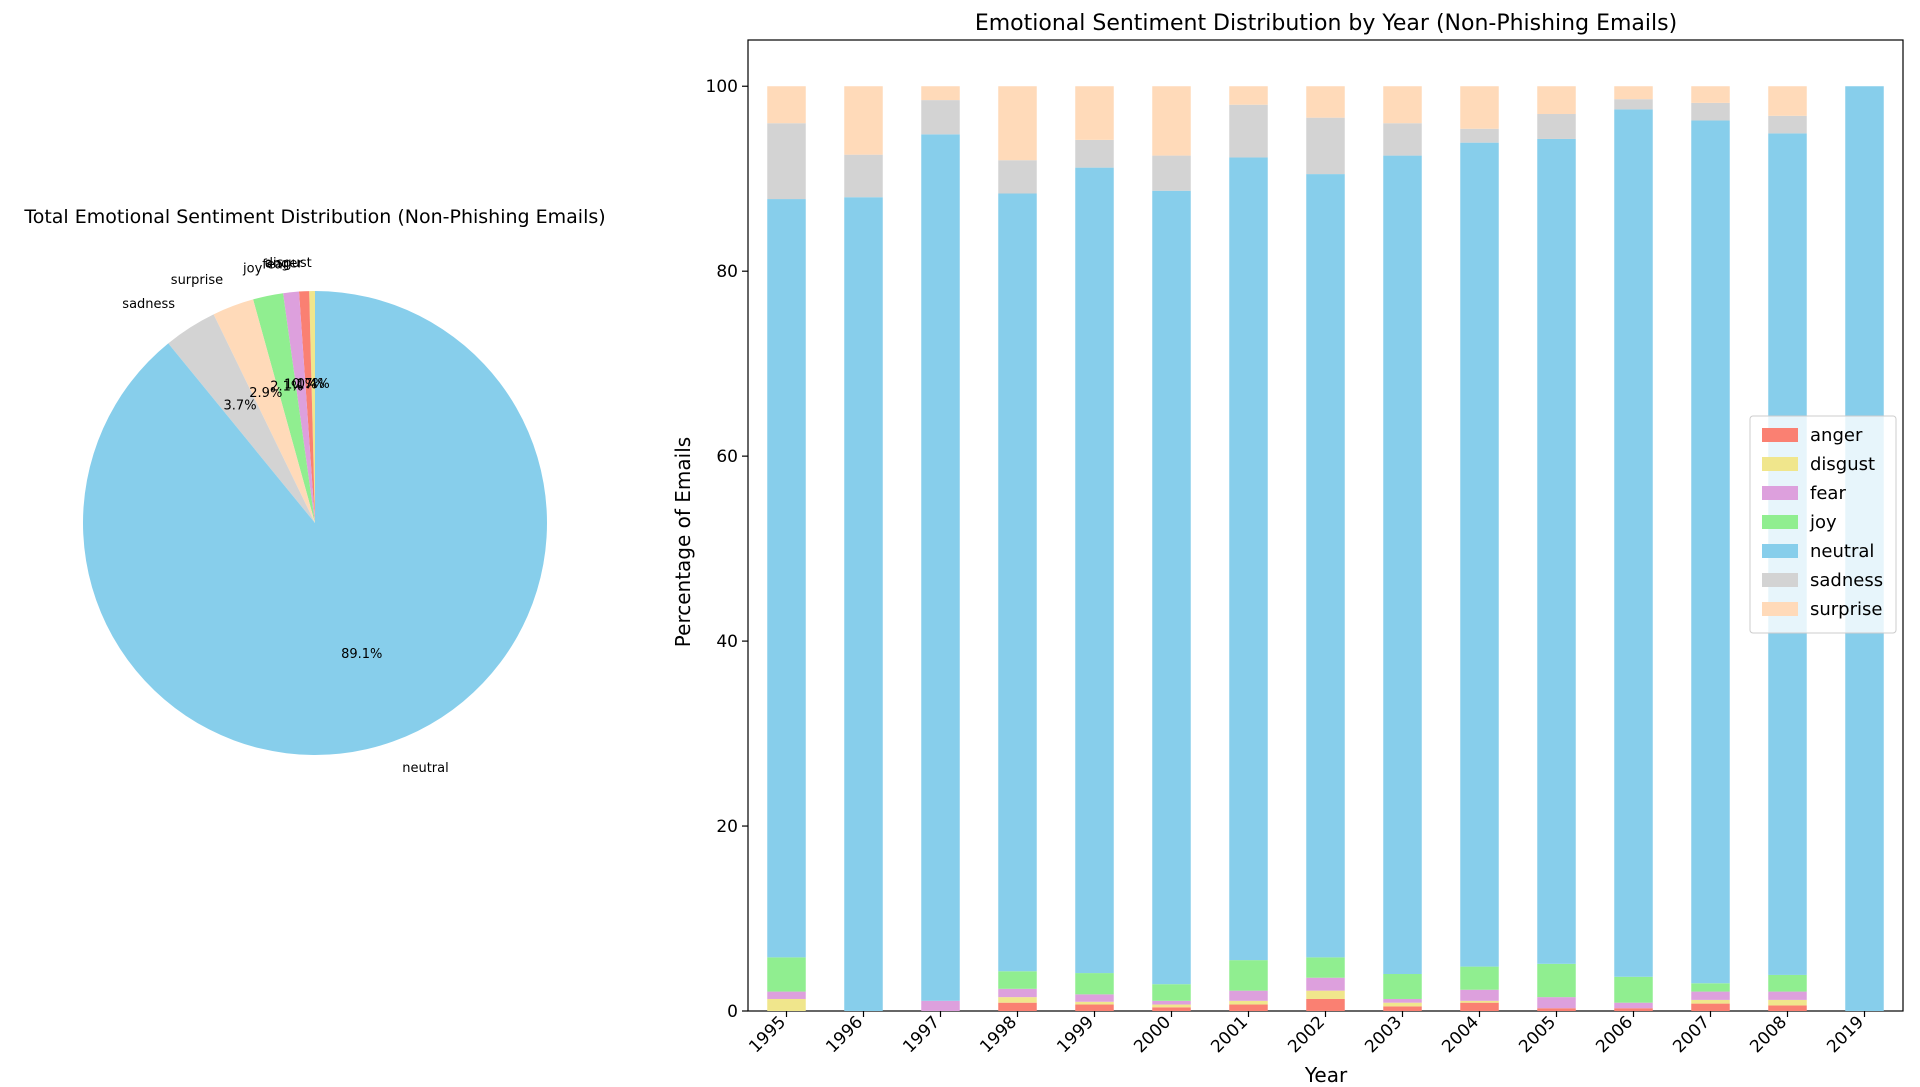 The width and height of the screenshot is (1920, 1087). What do you see at coordinates (1017, 1006) in the screenshot?
I see `bar-segment-anger-1998` at bounding box center [1017, 1006].